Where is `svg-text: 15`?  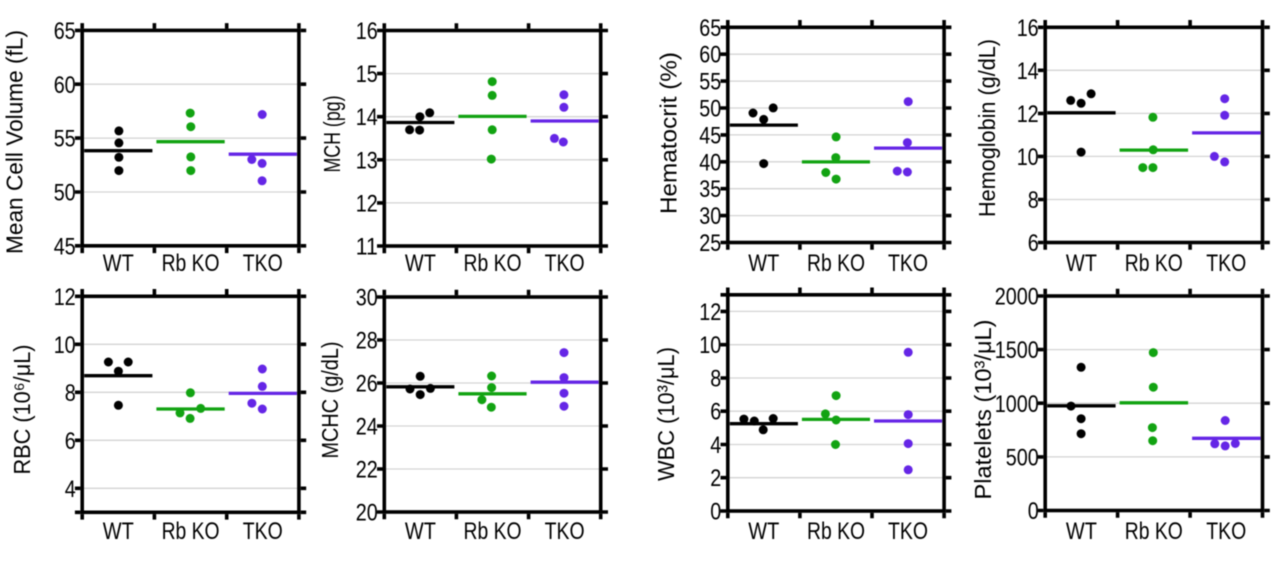
svg-text: 15 is located at coordinates (367, 74).